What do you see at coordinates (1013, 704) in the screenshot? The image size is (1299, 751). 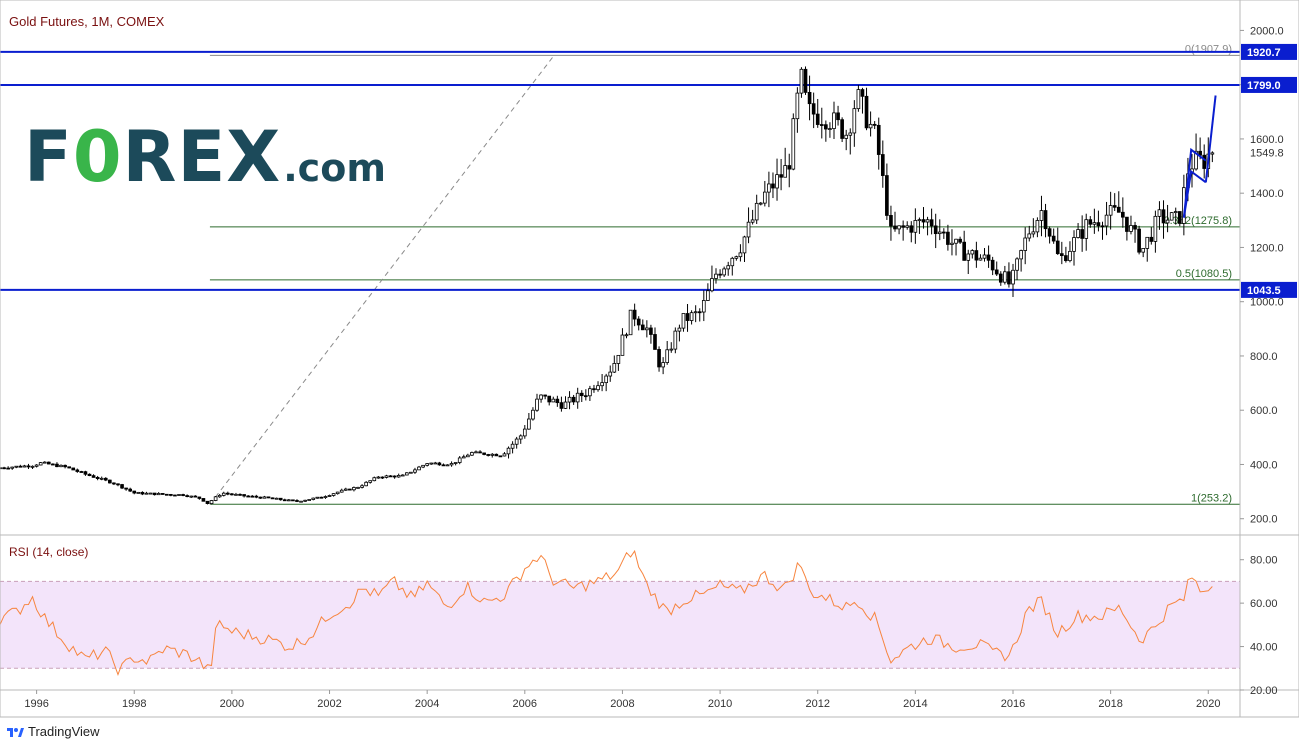 I see `time-tick-label: 2016` at bounding box center [1013, 704].